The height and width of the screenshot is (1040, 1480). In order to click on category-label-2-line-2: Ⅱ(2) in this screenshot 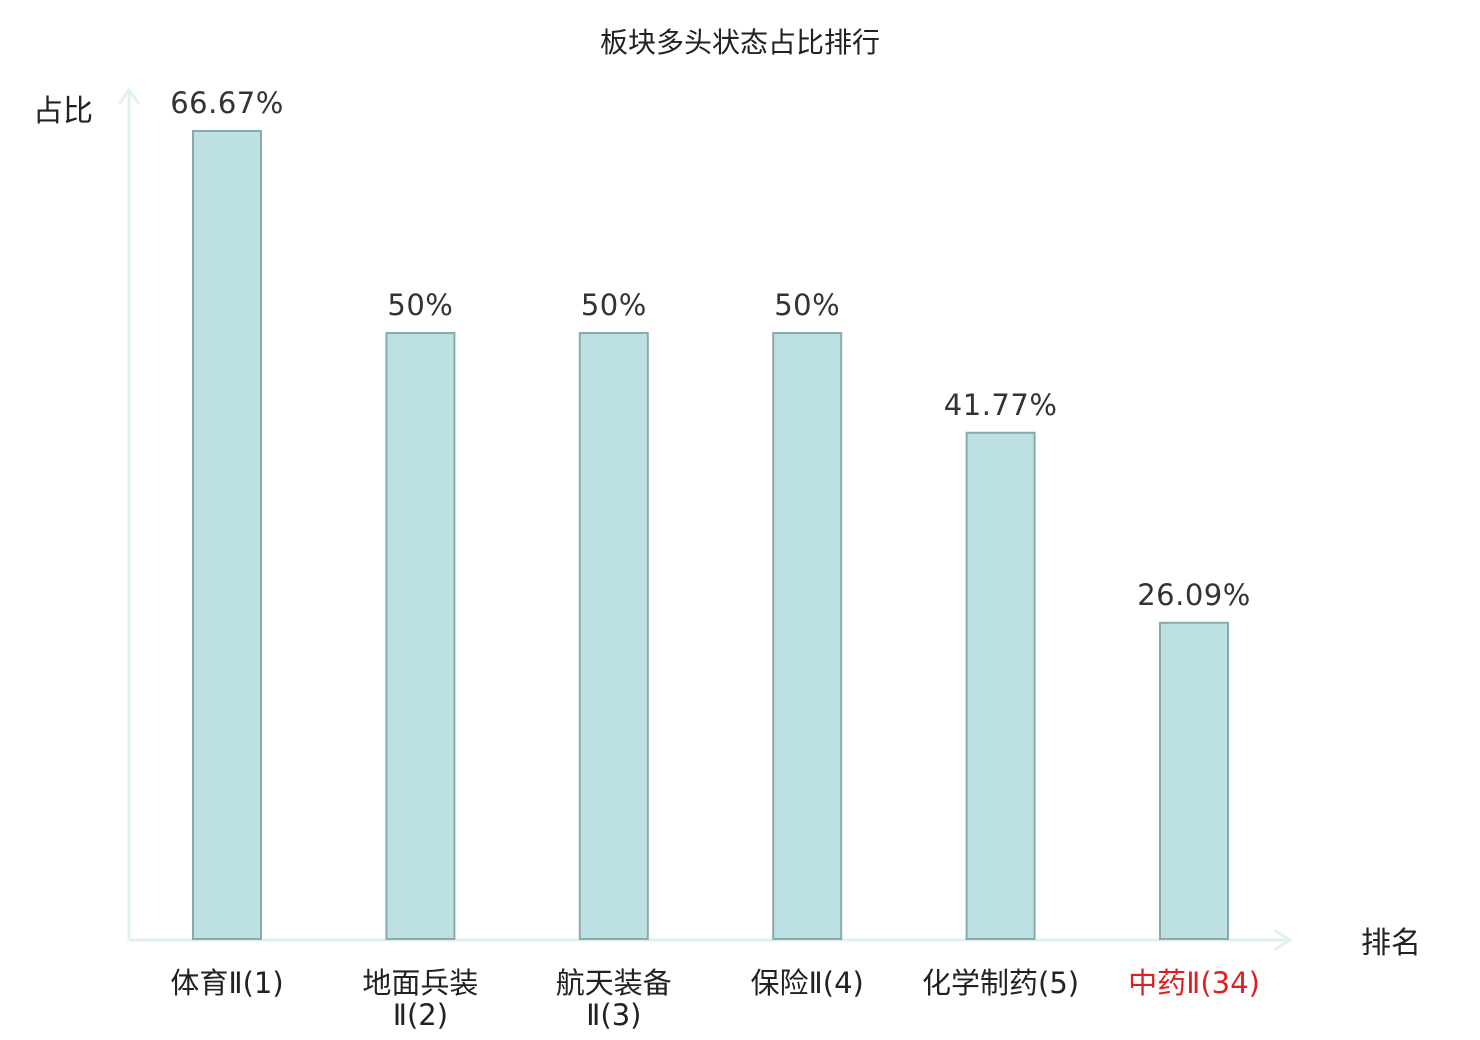, I will do `click(420, 1015)`.